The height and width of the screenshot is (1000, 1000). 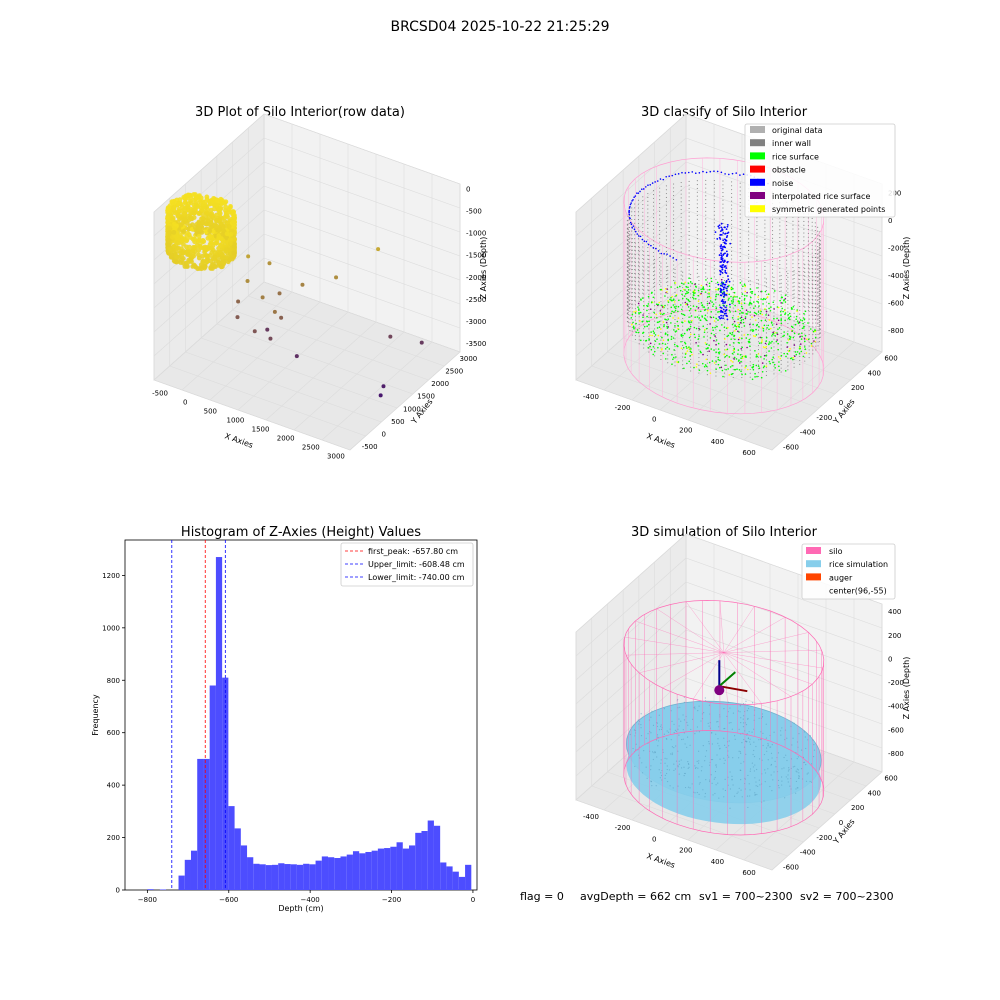 What do you see at coordinates (784, 641) in the screenshot?
I see `p4-grid` at bounding box center [784, 641].